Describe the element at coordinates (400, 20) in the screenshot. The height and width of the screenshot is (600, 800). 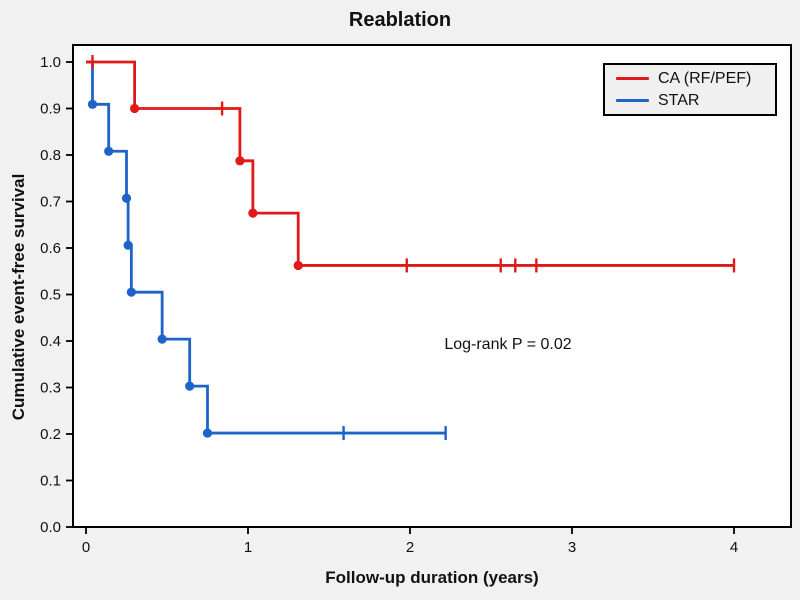
I see `chart-title: Reablation` at that location.